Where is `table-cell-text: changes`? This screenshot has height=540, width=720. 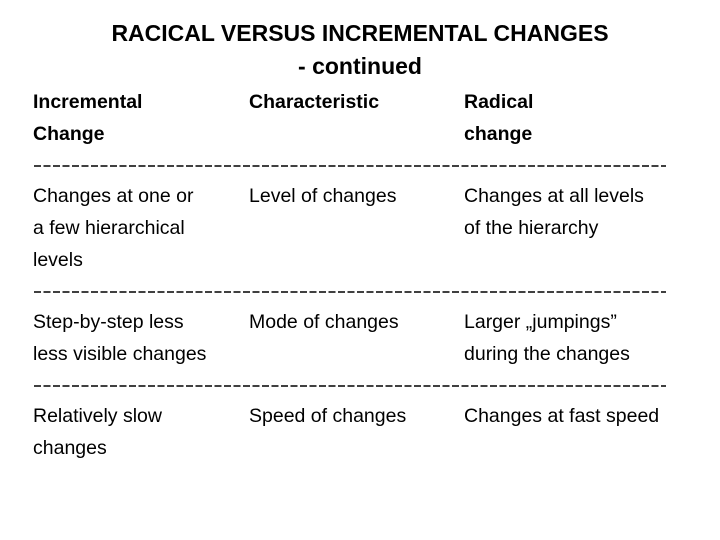
table-cell-text: changes is located at coordinates (70, 448).